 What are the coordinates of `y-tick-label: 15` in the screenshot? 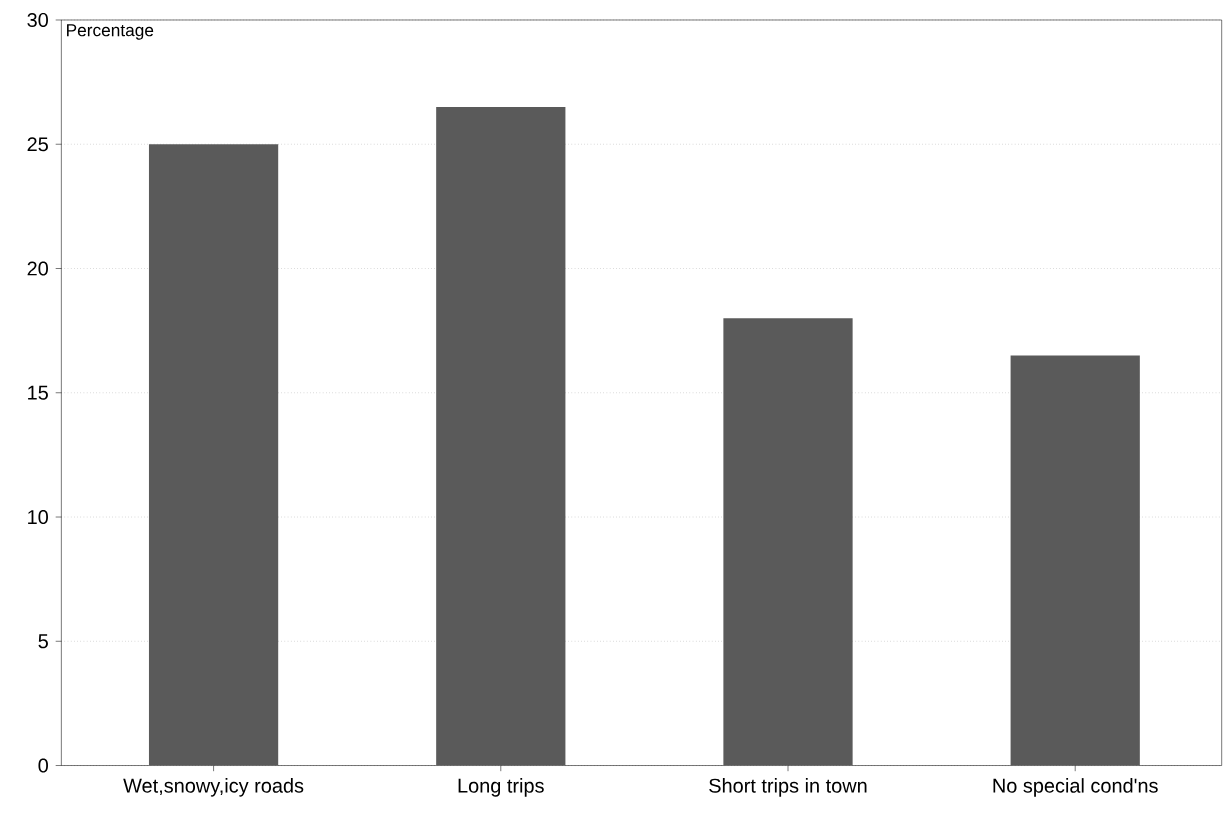 It's located at (38, 393).